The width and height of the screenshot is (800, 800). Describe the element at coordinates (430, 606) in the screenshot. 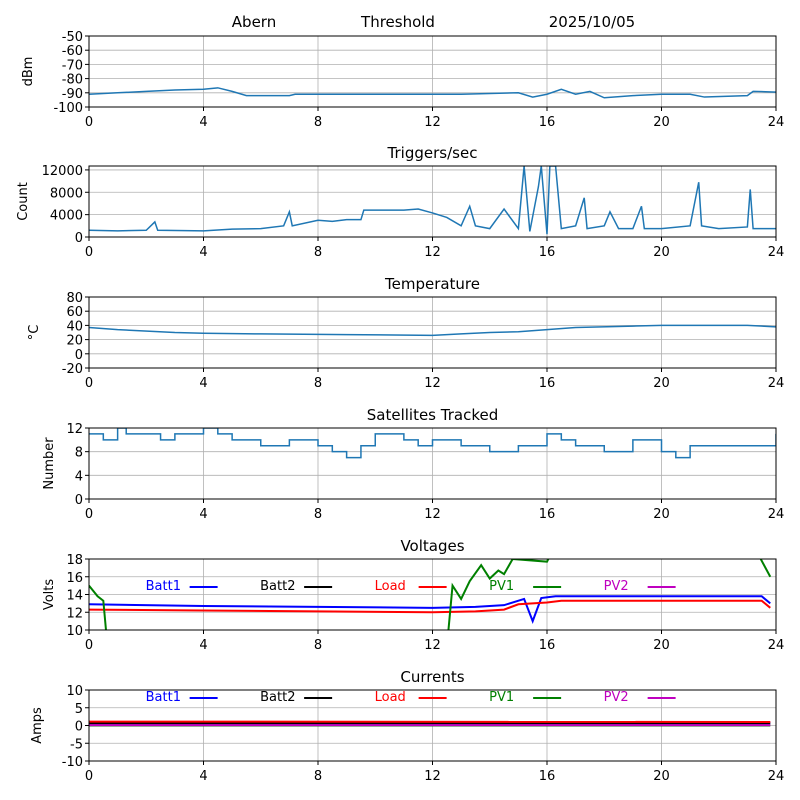

I see `series-line-load` at that location.